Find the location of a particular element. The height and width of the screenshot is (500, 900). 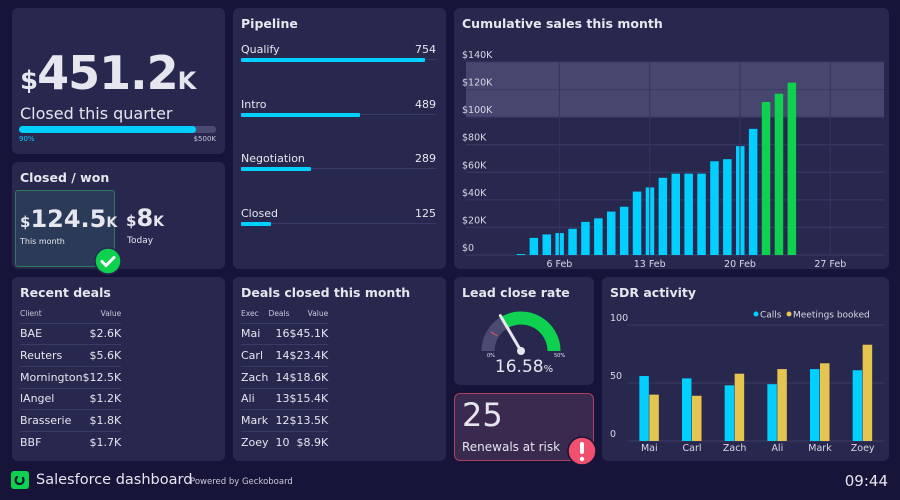

quarter-label: Closed this quarter is located at coordinates (96, 113).